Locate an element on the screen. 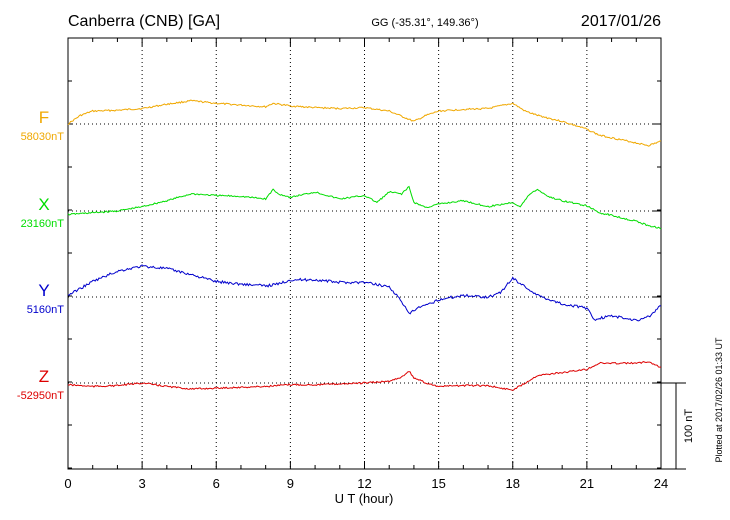  series-line-f is located at coordinates (364, 123).